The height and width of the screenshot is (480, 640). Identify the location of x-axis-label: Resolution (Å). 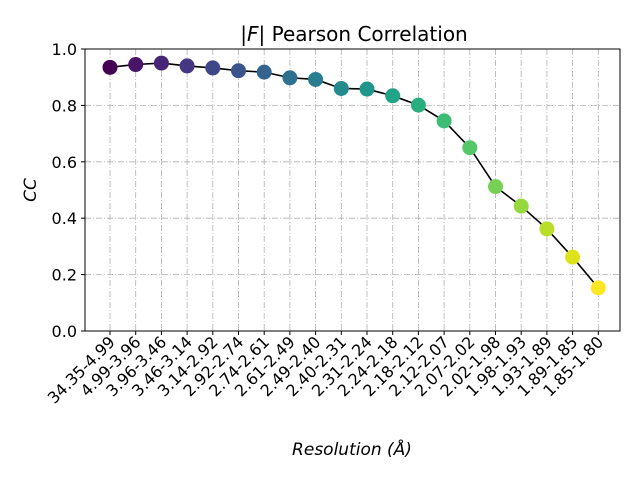
(352, 449).